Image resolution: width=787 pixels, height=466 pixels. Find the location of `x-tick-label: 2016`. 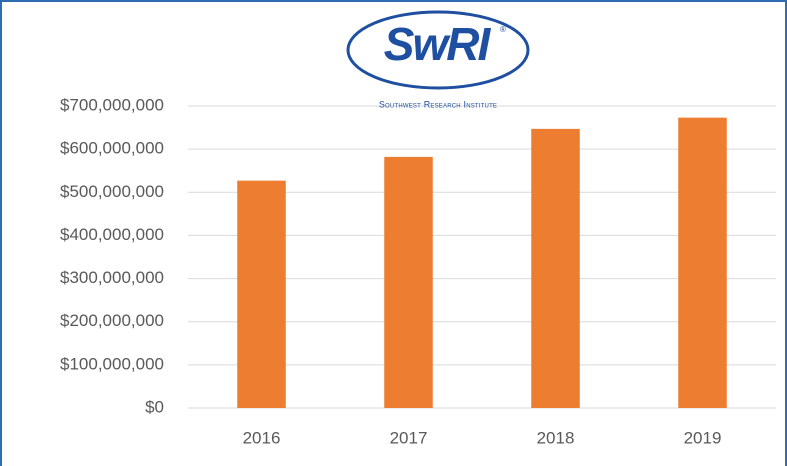

x-tick-label: 2016 is located at coordinates (262, 437).